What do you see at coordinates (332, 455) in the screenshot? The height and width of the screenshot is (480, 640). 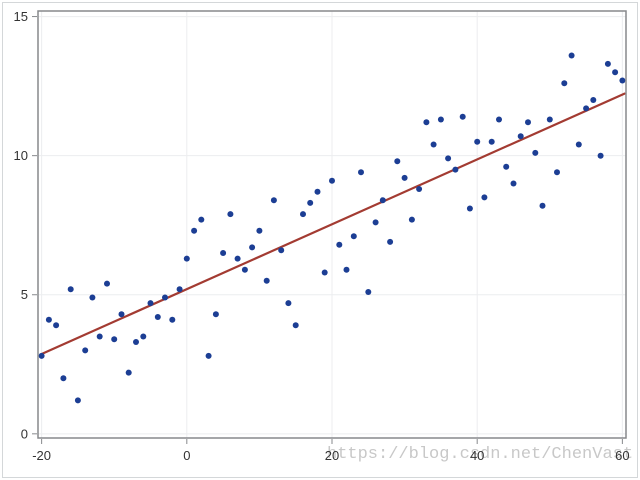 I see `x-tick-label: 20` at bounding box center [332, 455].